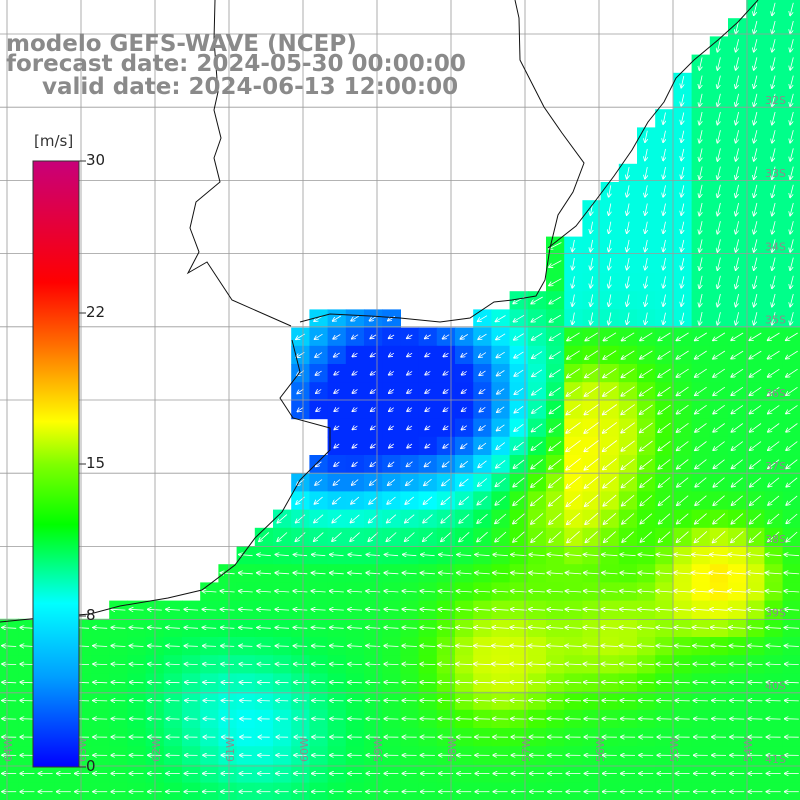  I want to click on lat-label: 32S, so click(775, 100).